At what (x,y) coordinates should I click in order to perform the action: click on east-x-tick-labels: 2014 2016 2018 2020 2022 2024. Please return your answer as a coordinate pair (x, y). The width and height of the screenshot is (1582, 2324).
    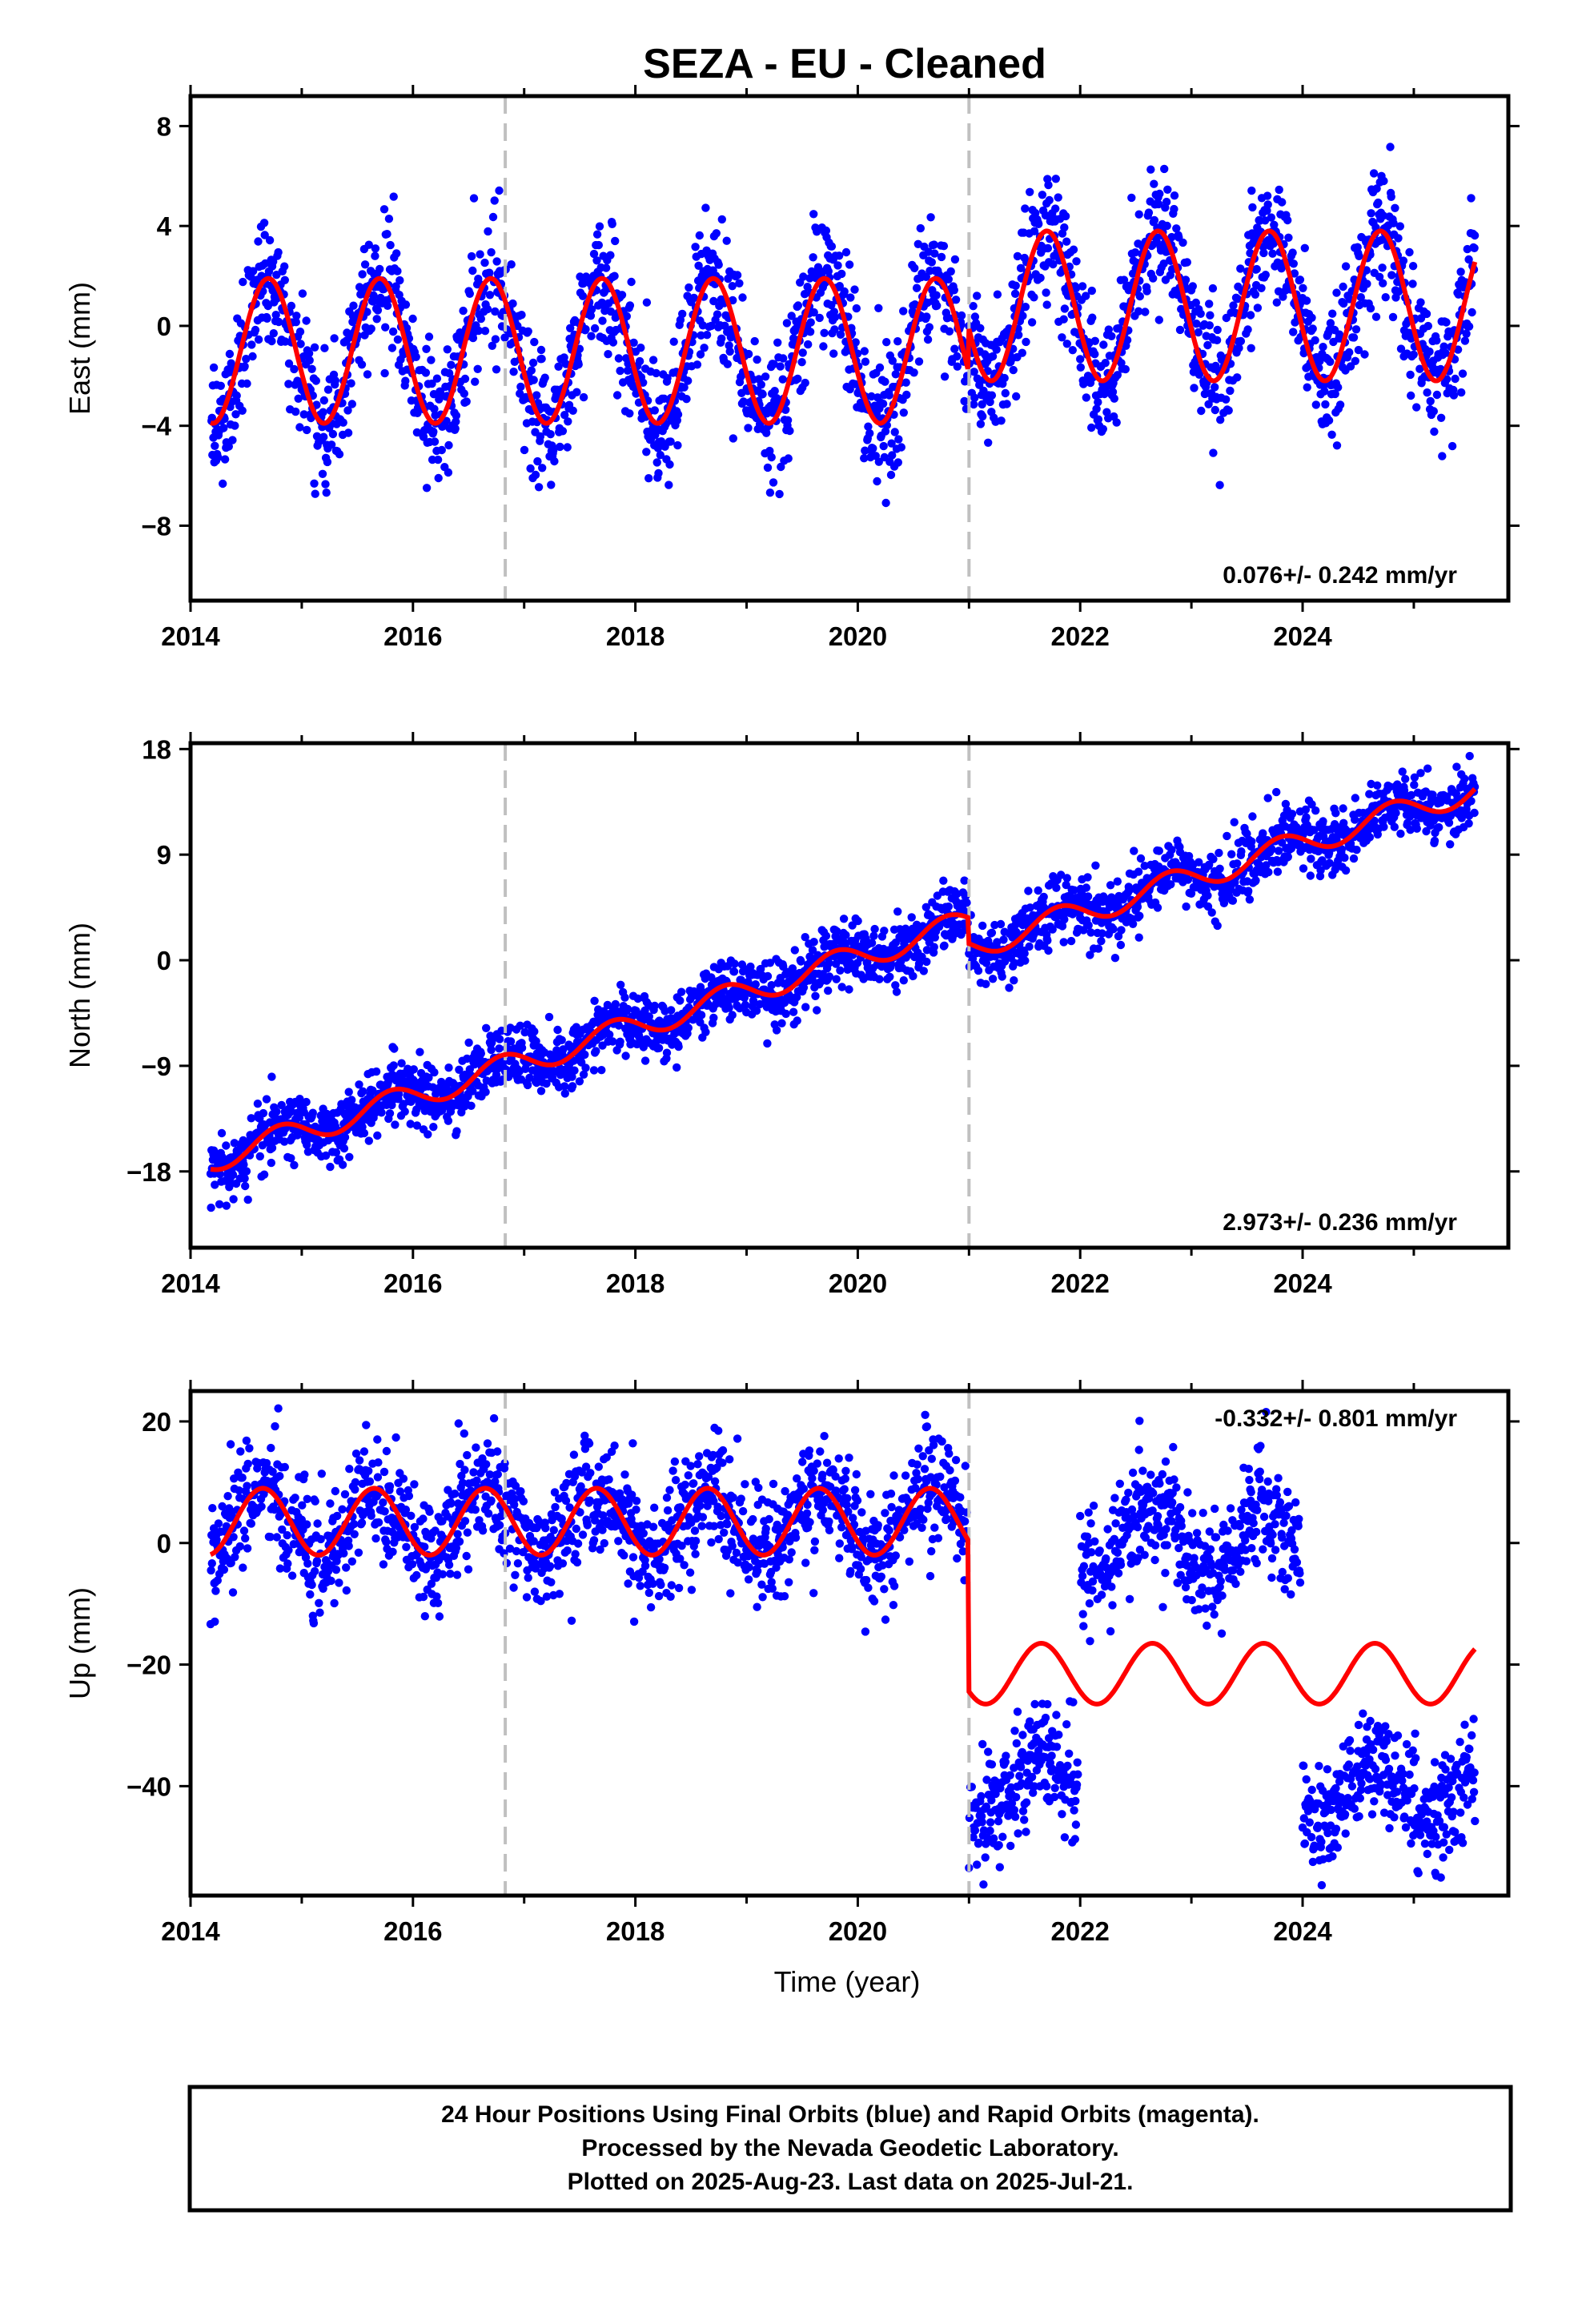
    Looking at the image, I should click on (746, 636).